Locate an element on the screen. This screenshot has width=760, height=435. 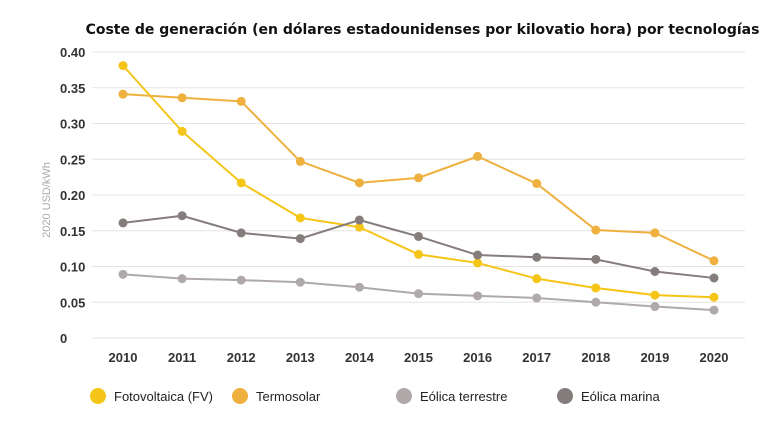
legend-label-fotovoltaica: Fotovoltaica (FV) is located at coordinates (163, 396).